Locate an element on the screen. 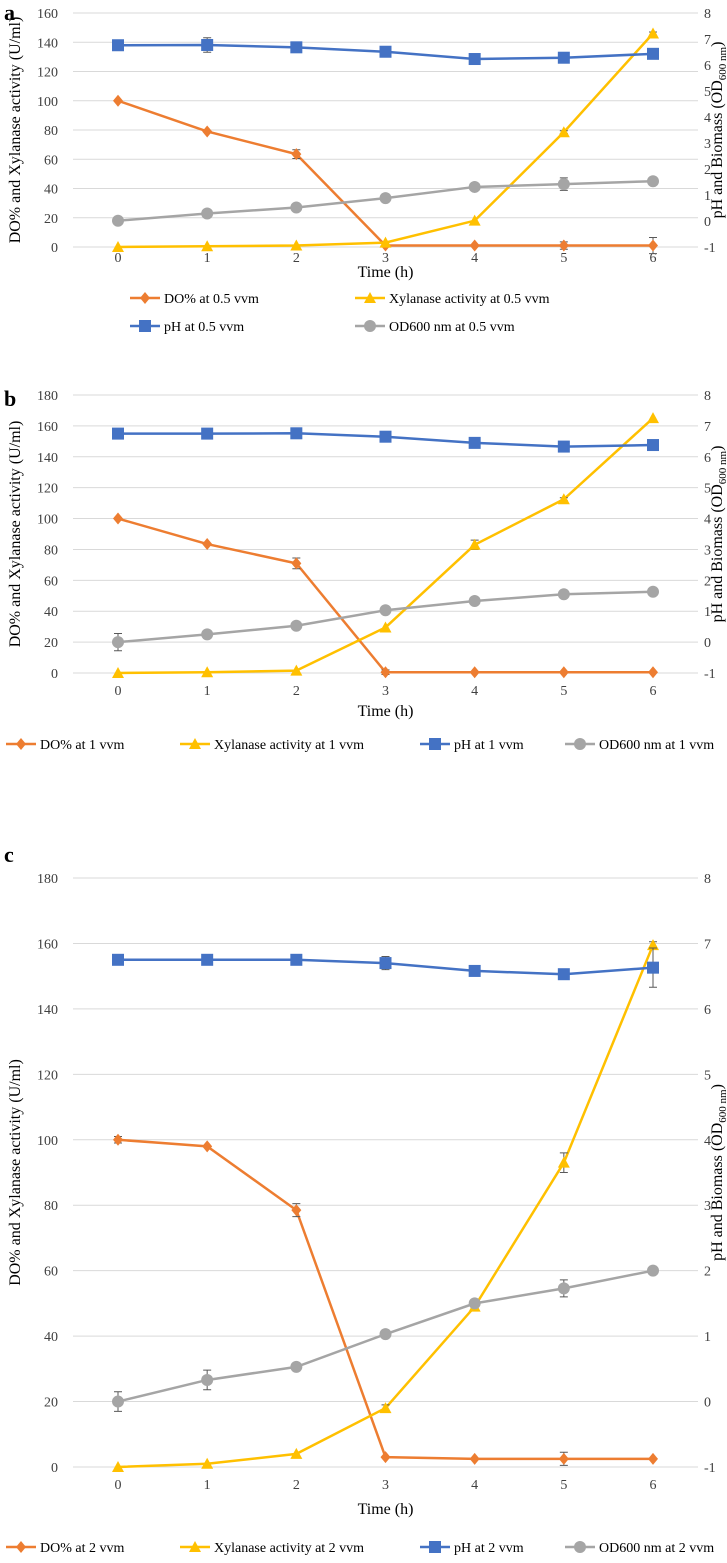  y2-tick-label: 7 is located at coordinates (707, 40).